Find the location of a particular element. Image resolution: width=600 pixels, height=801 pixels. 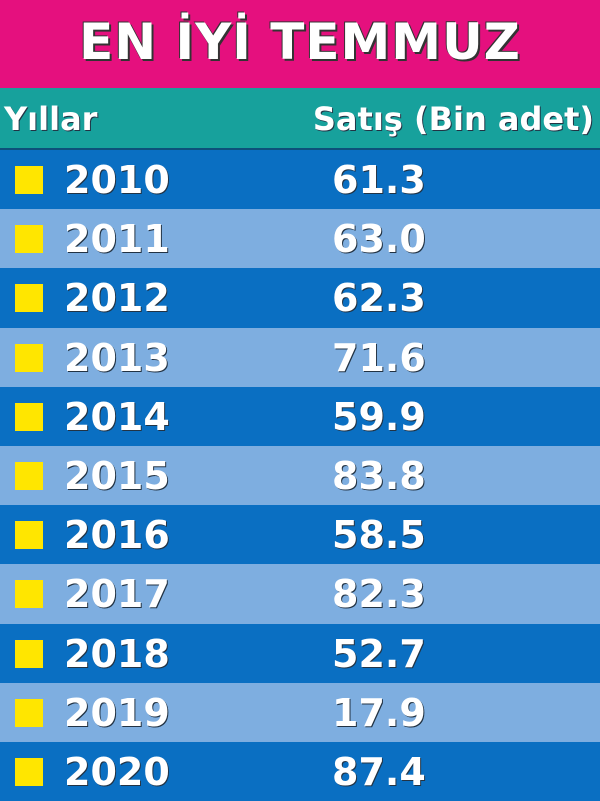

title: EN İYİ TEMMUZ is located at coordinates (300, 44).